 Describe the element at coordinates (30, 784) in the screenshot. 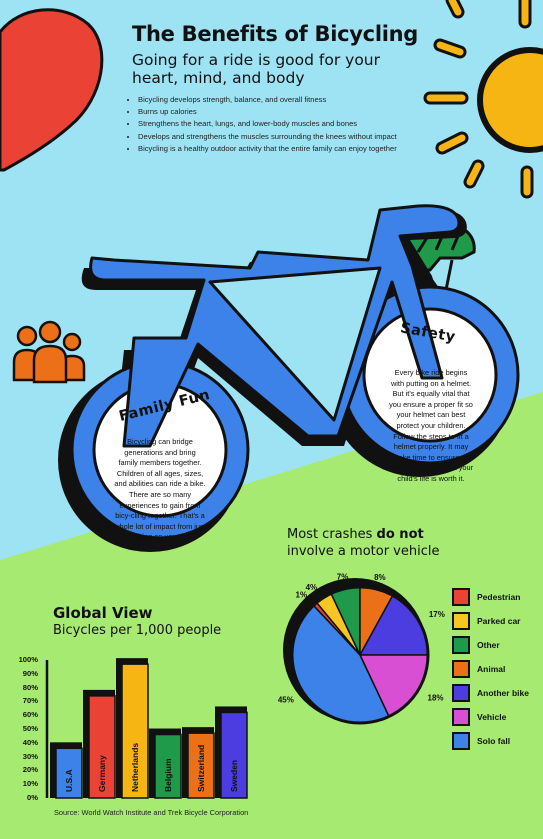

I see `y-tick-label: 10%` at that location.